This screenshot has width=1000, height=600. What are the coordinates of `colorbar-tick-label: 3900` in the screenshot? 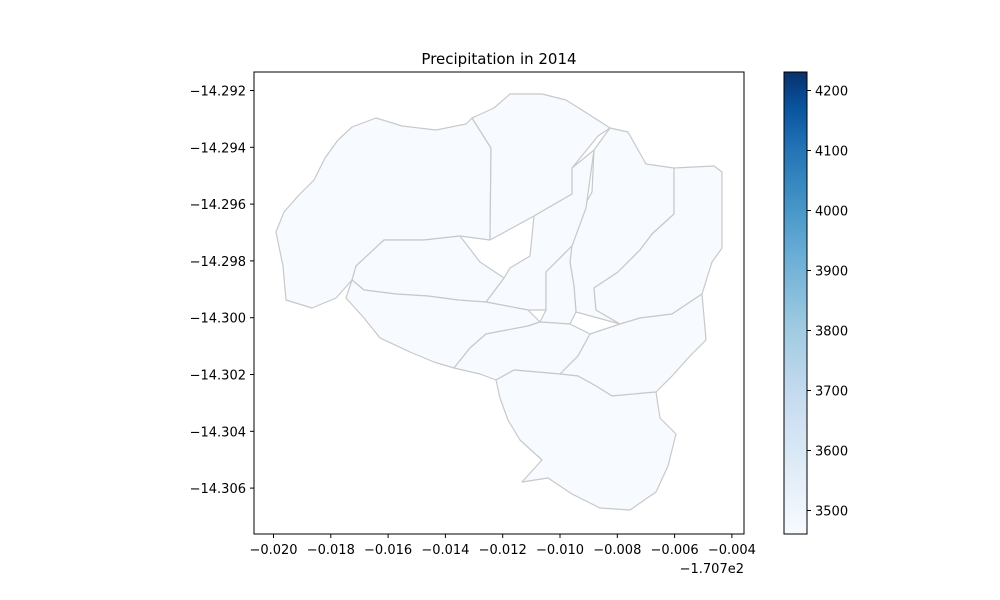 It's located at (831, 272).